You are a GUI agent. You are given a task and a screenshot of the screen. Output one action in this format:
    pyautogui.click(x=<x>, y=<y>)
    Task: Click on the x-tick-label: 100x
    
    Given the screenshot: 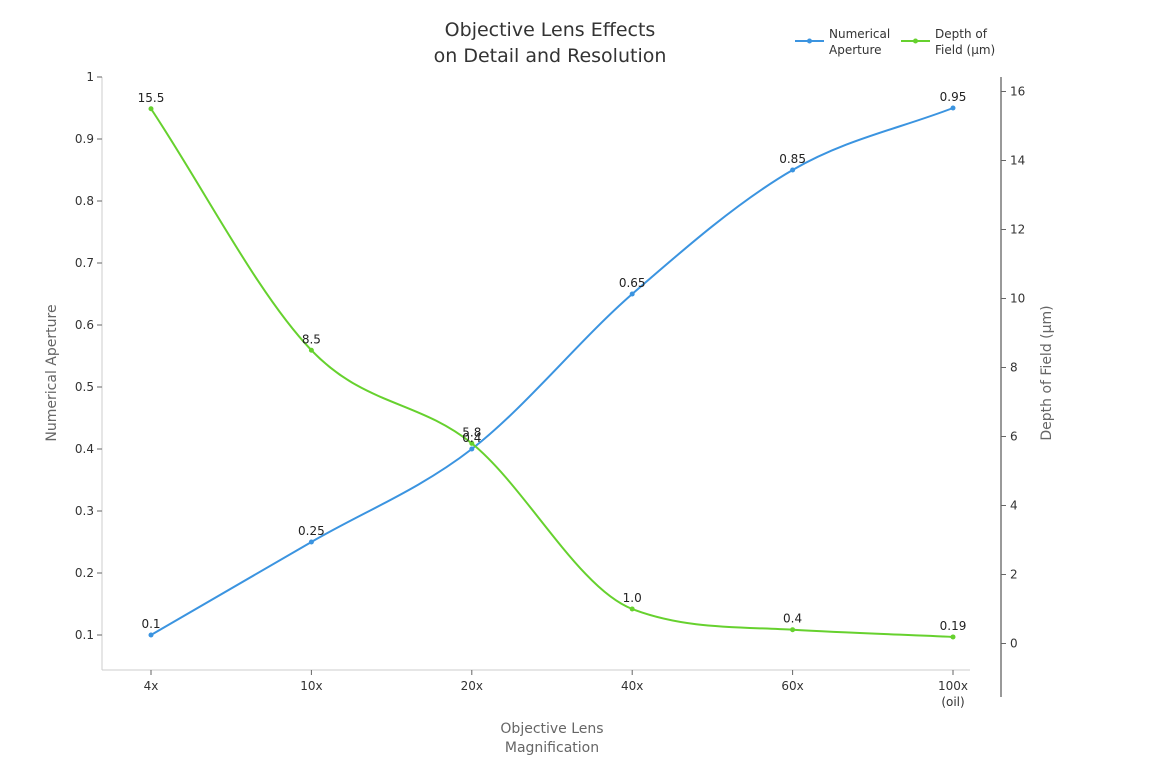 What is the action you would take?
    pyautogui.click(x=953, y=686)
    